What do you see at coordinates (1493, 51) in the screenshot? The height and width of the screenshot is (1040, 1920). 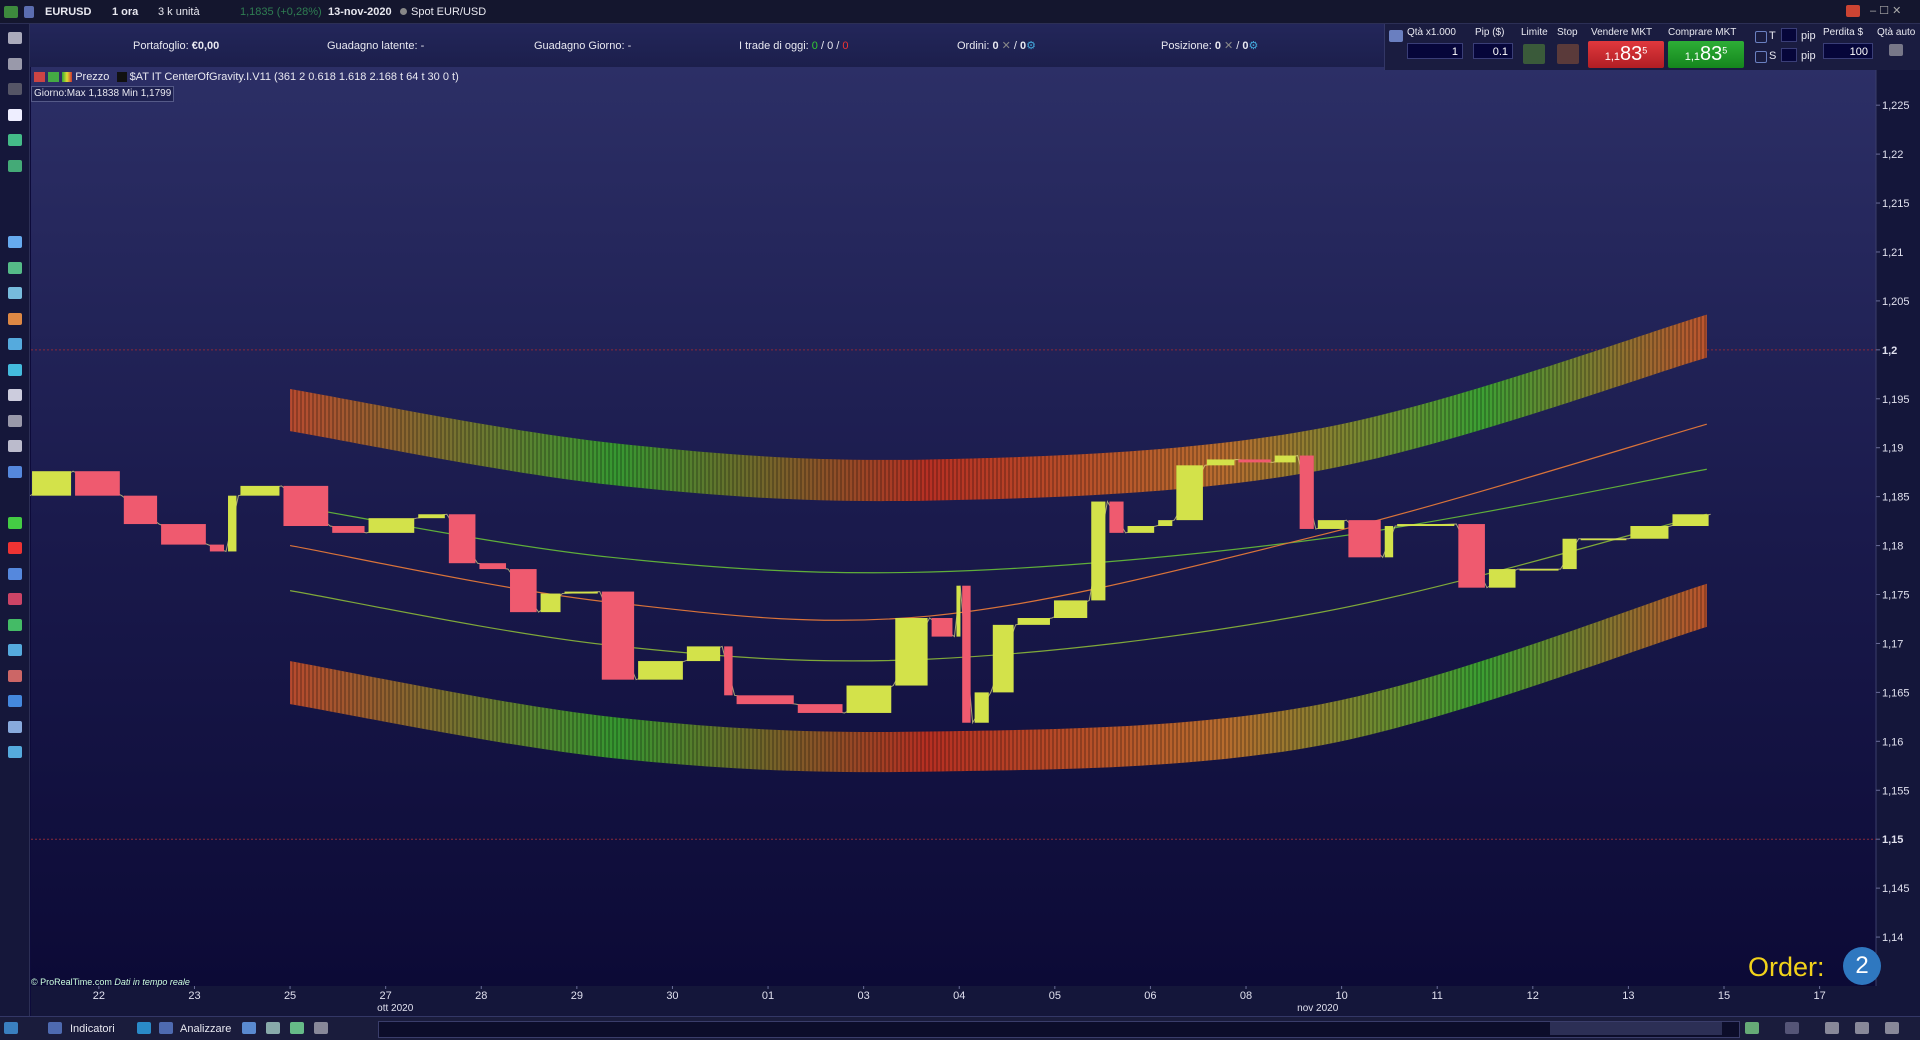 I see `pip-input: 0.1` at bounding box center [1493, 51].